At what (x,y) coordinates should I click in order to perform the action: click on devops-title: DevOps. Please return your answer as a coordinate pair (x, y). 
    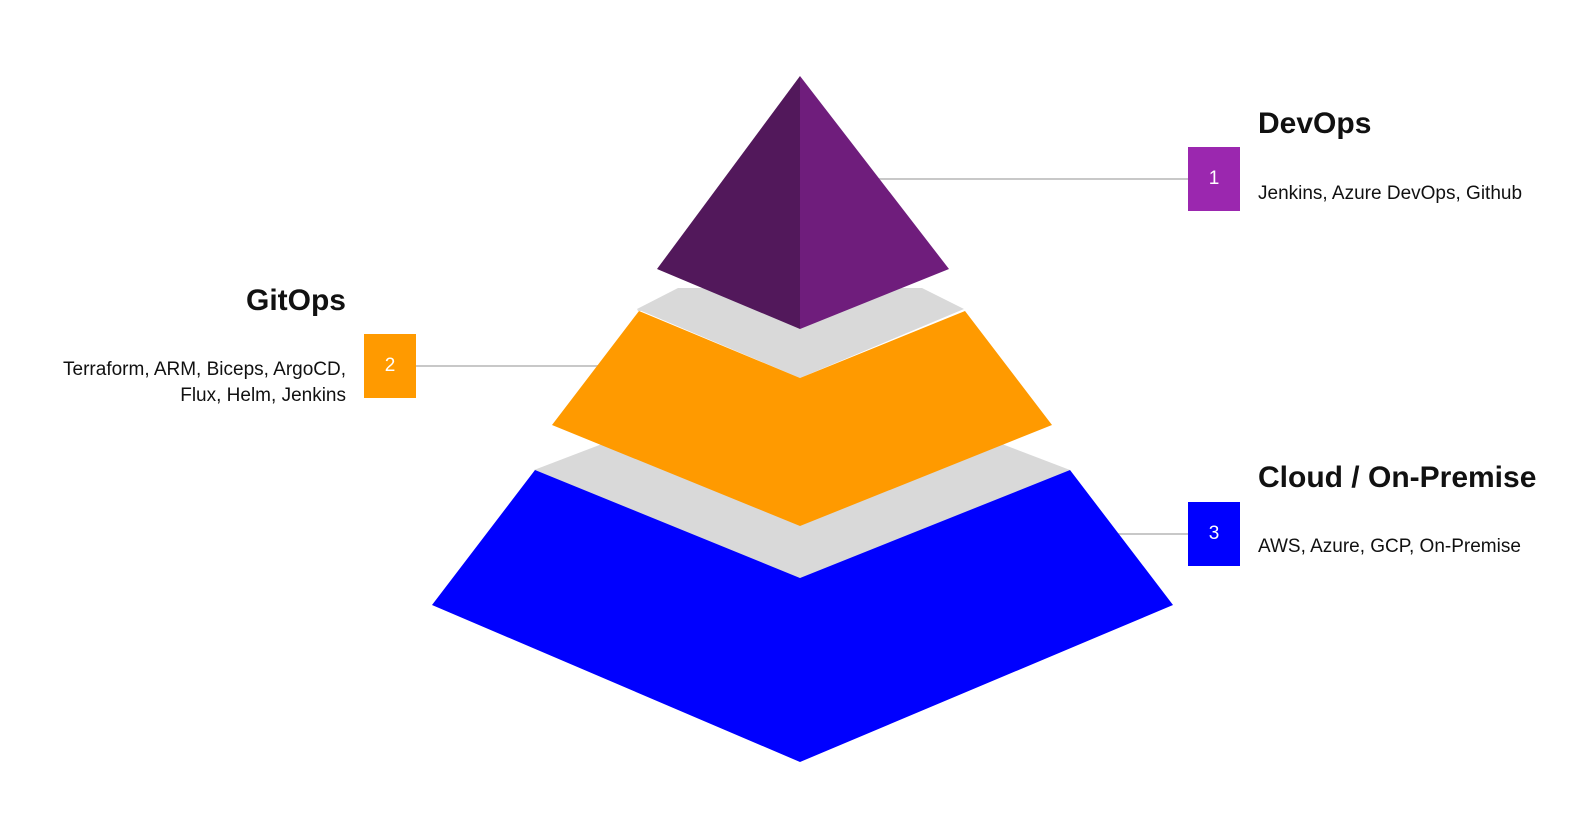
    Looking at the image, I should click on (1315, 123).